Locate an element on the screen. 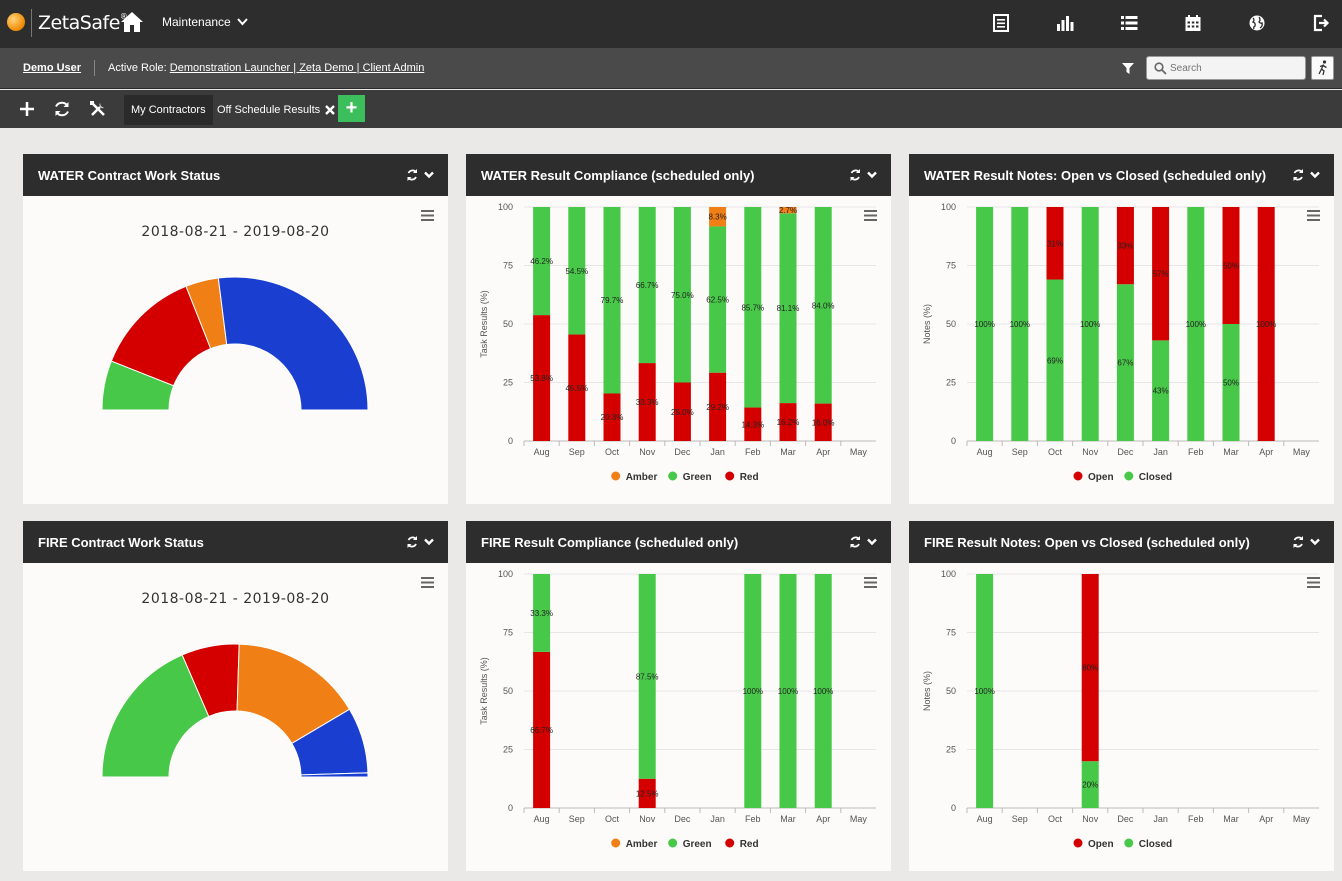 The width and height of the screenshot is (1342, 881). list-icon is located at coordinates (1129, 23).